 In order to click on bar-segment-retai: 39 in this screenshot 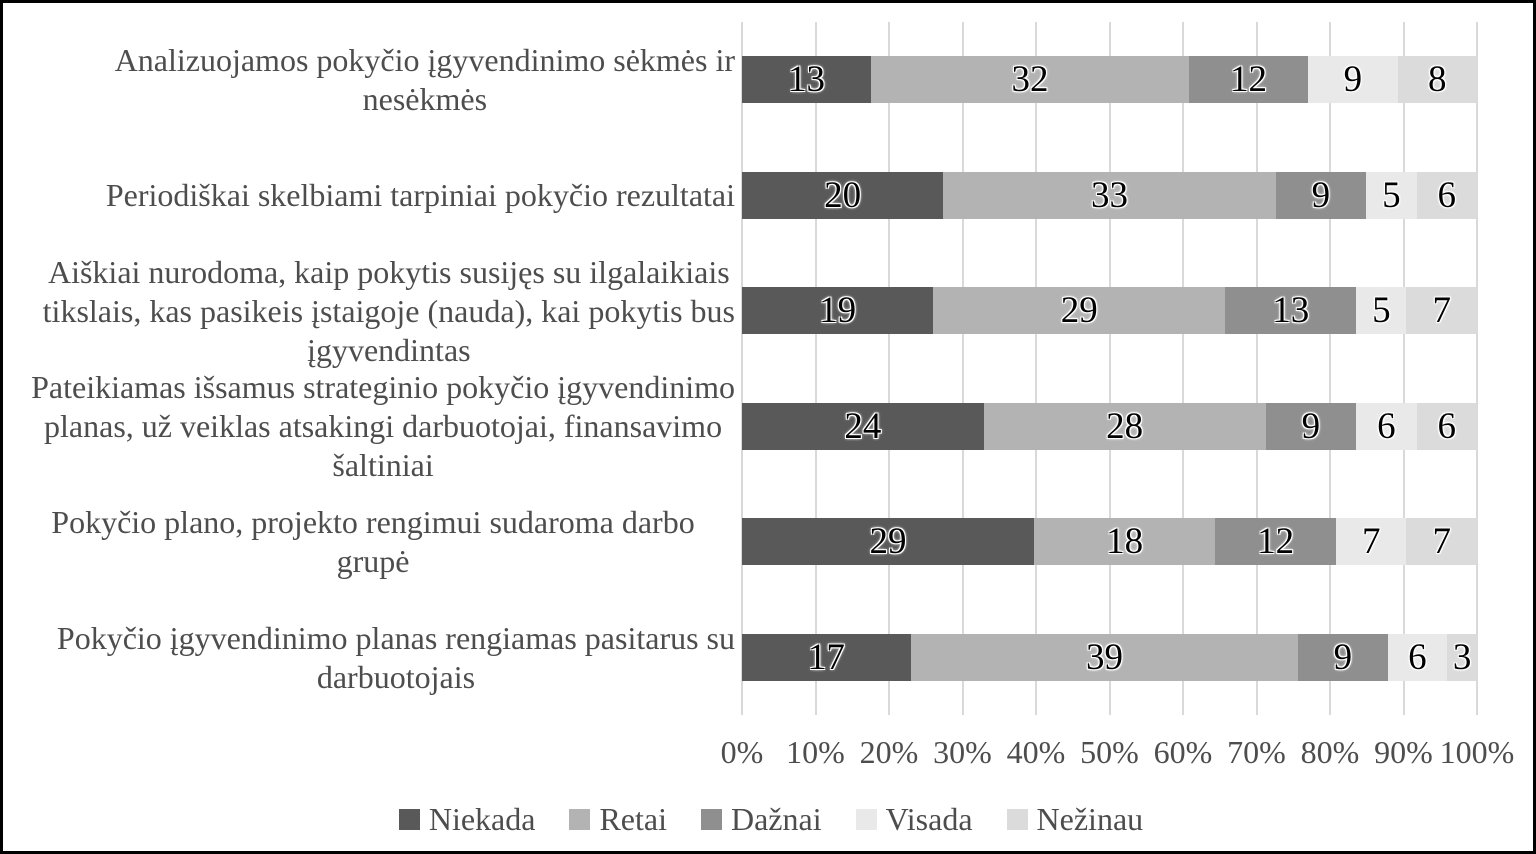, I will do `click(1104, 657)`.